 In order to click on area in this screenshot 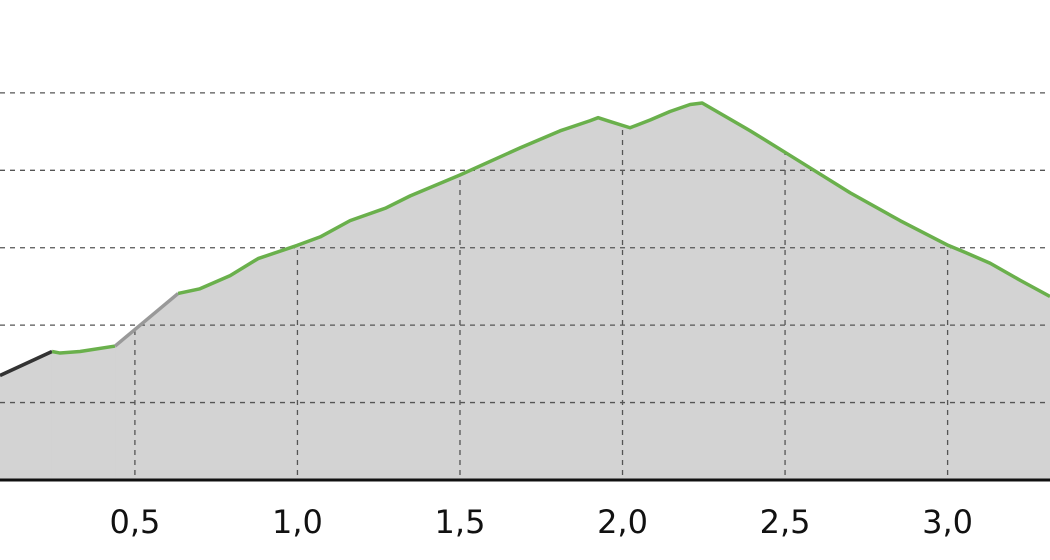, I will do `click(83, 413)`.